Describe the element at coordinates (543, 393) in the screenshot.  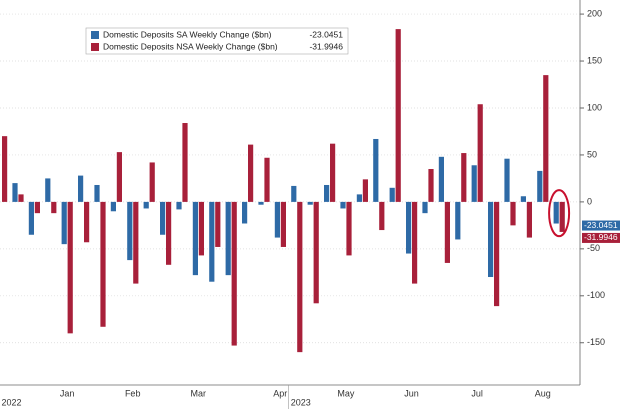
I see `x-tick-label: Aug` at that location.